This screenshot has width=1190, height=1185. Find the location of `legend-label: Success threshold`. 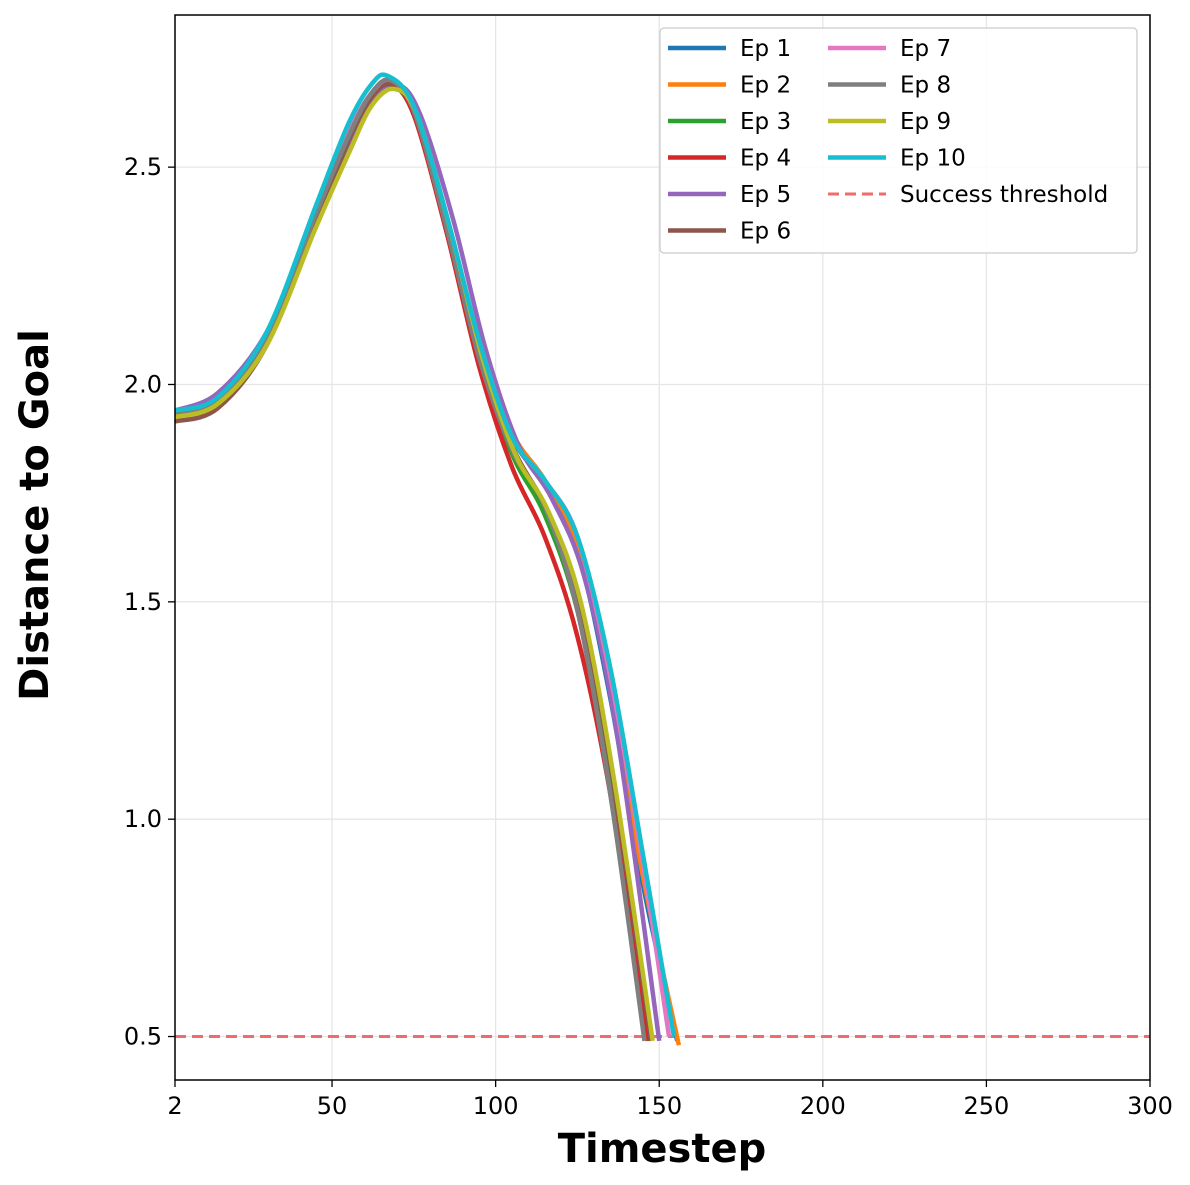

legend-label: Success threshold is located at coordinates (1004, 195).